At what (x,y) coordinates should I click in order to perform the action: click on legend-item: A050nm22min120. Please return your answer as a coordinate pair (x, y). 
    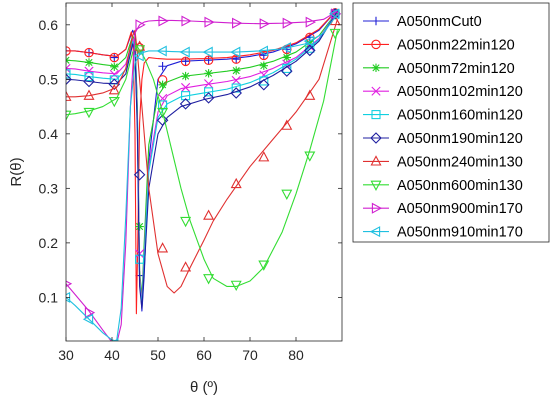
    Looking at the image, I should click on (439, 45).